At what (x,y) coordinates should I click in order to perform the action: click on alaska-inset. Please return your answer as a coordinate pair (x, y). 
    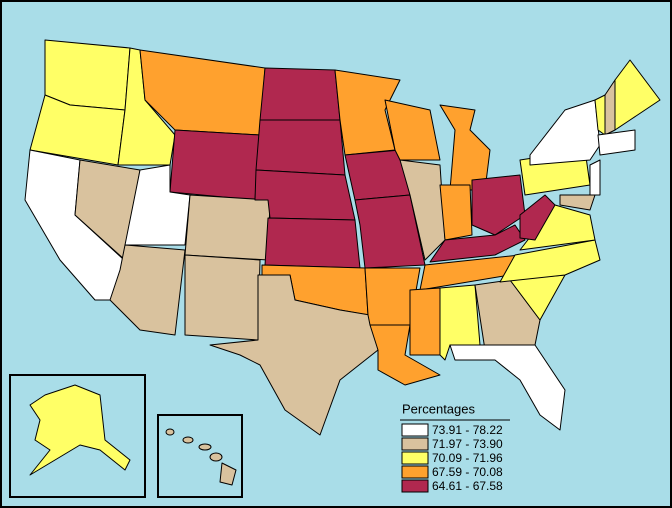
    Looking at the image, I should click on (77, 436).